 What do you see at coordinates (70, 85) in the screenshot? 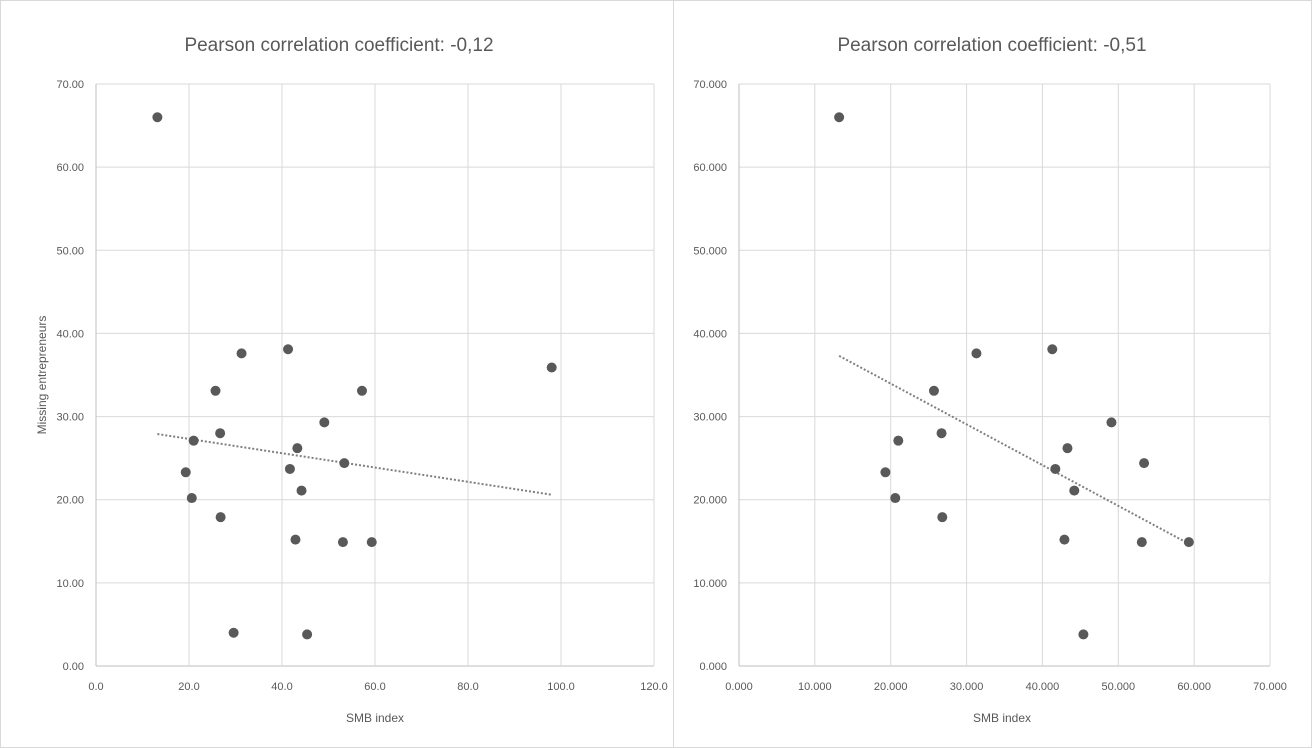
I see `y-tick-label: 70.00` at bounding box center [70, 85].